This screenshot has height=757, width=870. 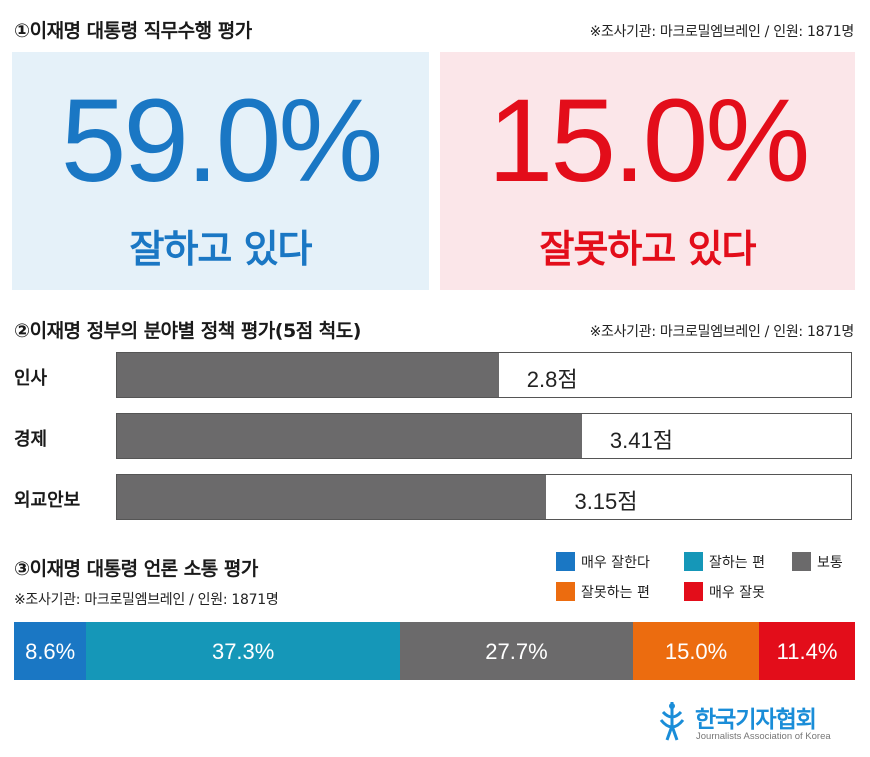 I want to click on legend-label: 잘하는 편, so click(x=737, y=563).